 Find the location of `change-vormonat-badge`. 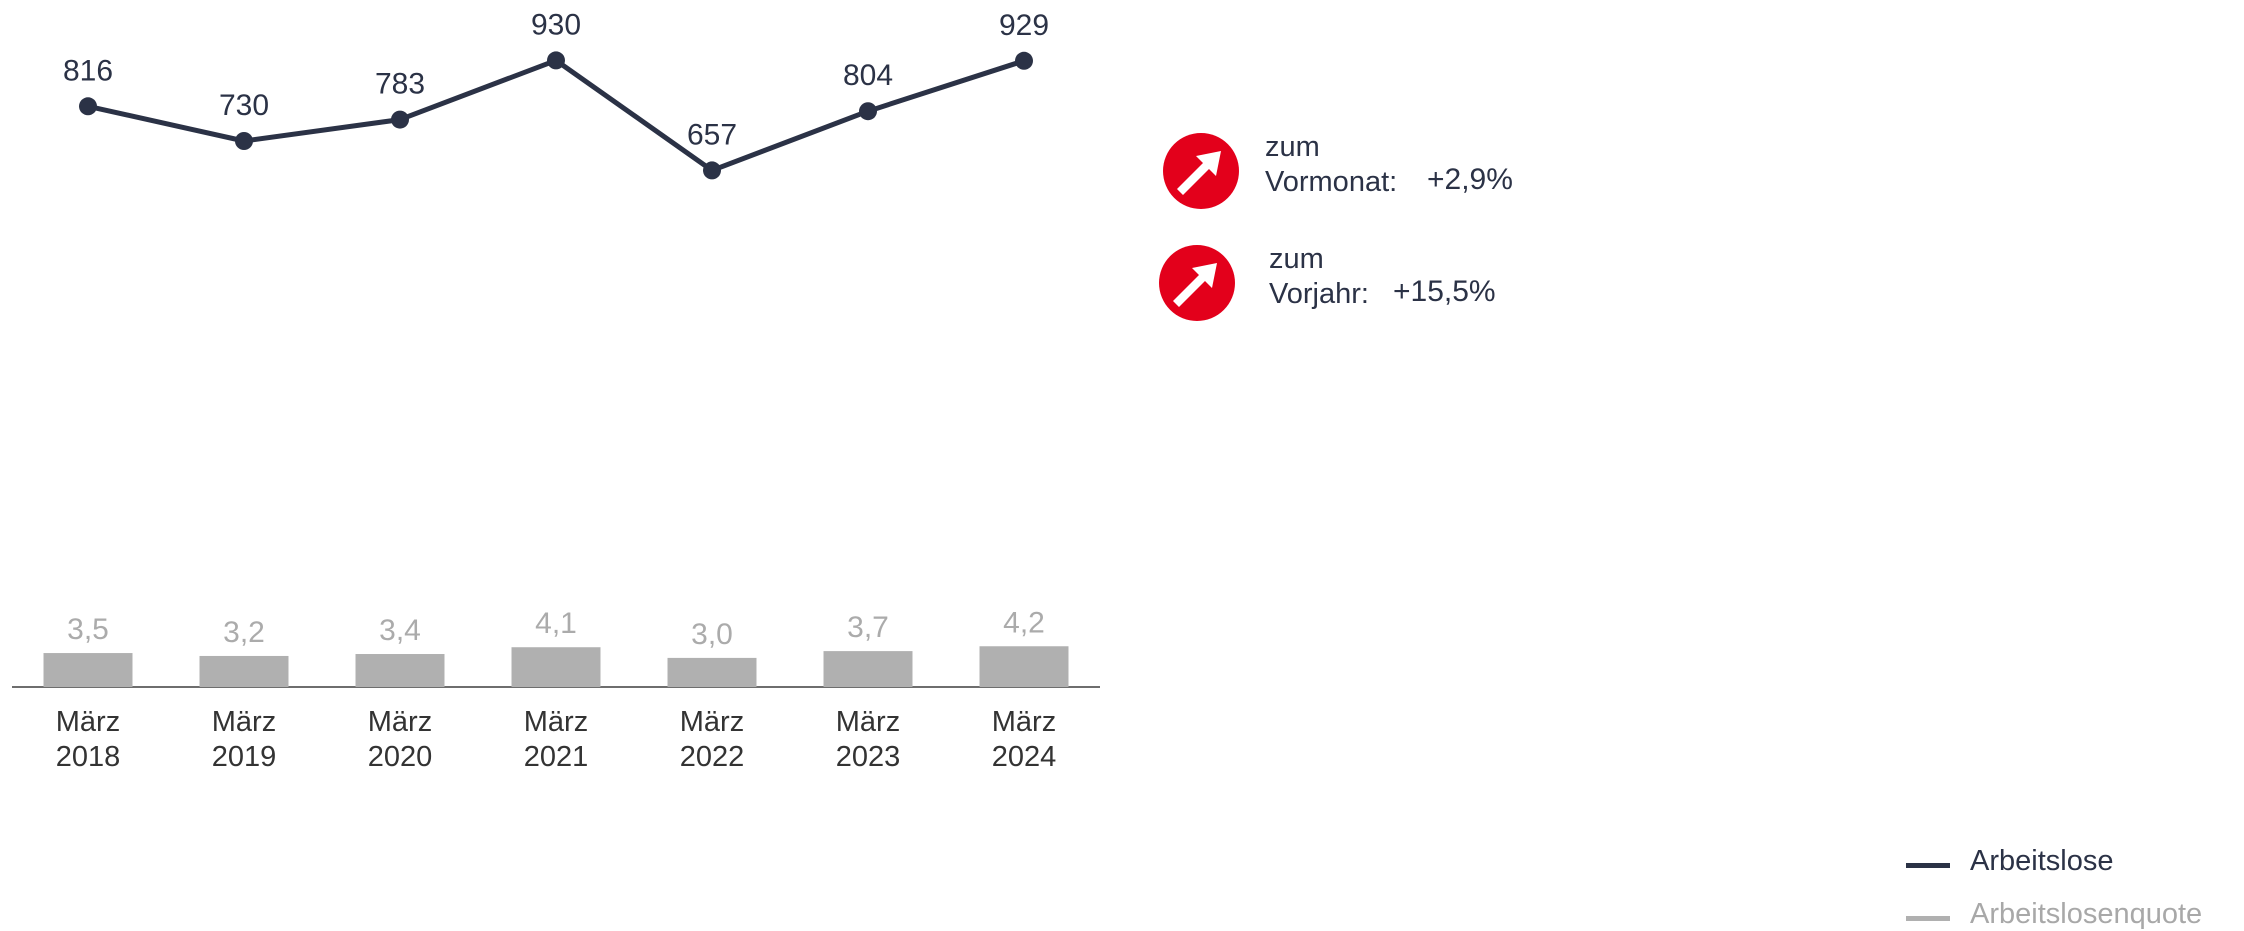

change-vormonat-badge is located at coordinates (1201, 171).